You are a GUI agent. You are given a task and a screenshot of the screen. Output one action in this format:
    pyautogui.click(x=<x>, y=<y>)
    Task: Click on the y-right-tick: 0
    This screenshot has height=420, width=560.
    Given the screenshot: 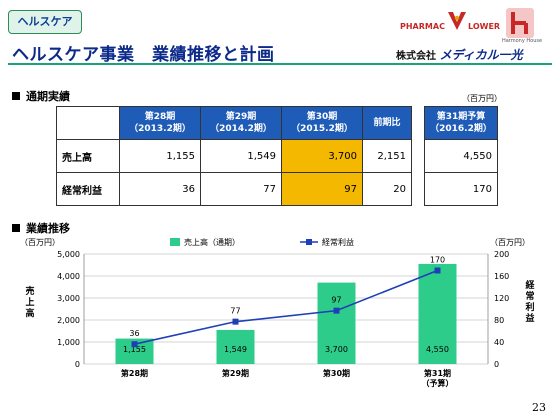 What is the action you would take?
    pyautogui.click(x=496, y=364)
    